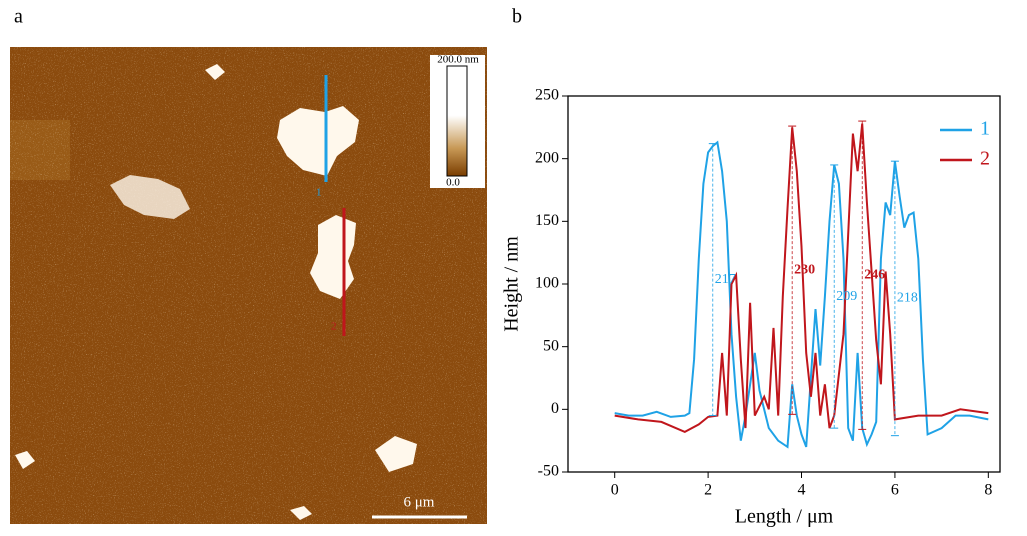 The height and width of the screenshot is (536, 1027). Describe the element at coordinates (985, 159) in the screenshot. I see `legend-label: 2` at that location.